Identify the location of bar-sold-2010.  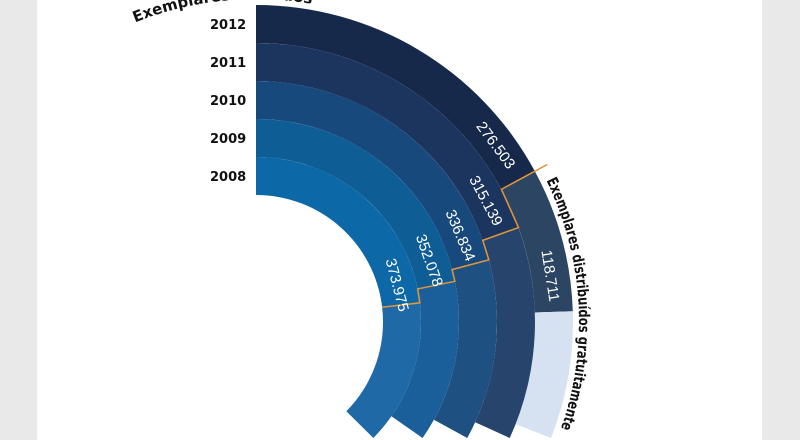
(372, 175).